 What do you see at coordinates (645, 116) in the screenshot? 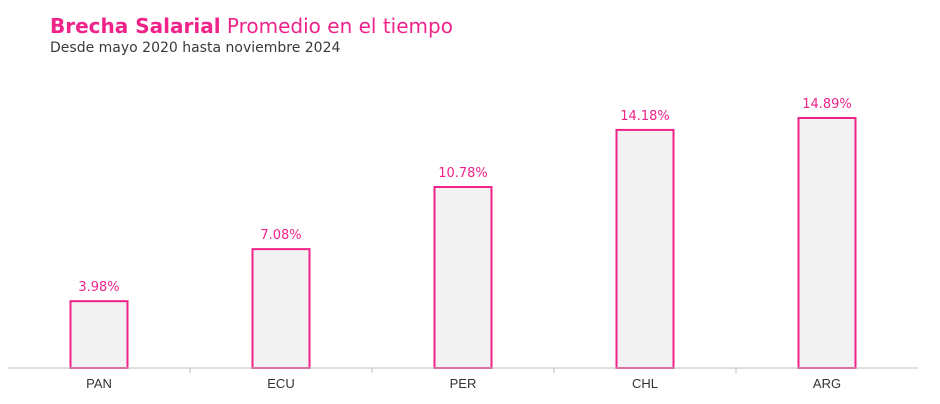
I see `data-label-chl: 14.18%` at bounding box center [645, 116].